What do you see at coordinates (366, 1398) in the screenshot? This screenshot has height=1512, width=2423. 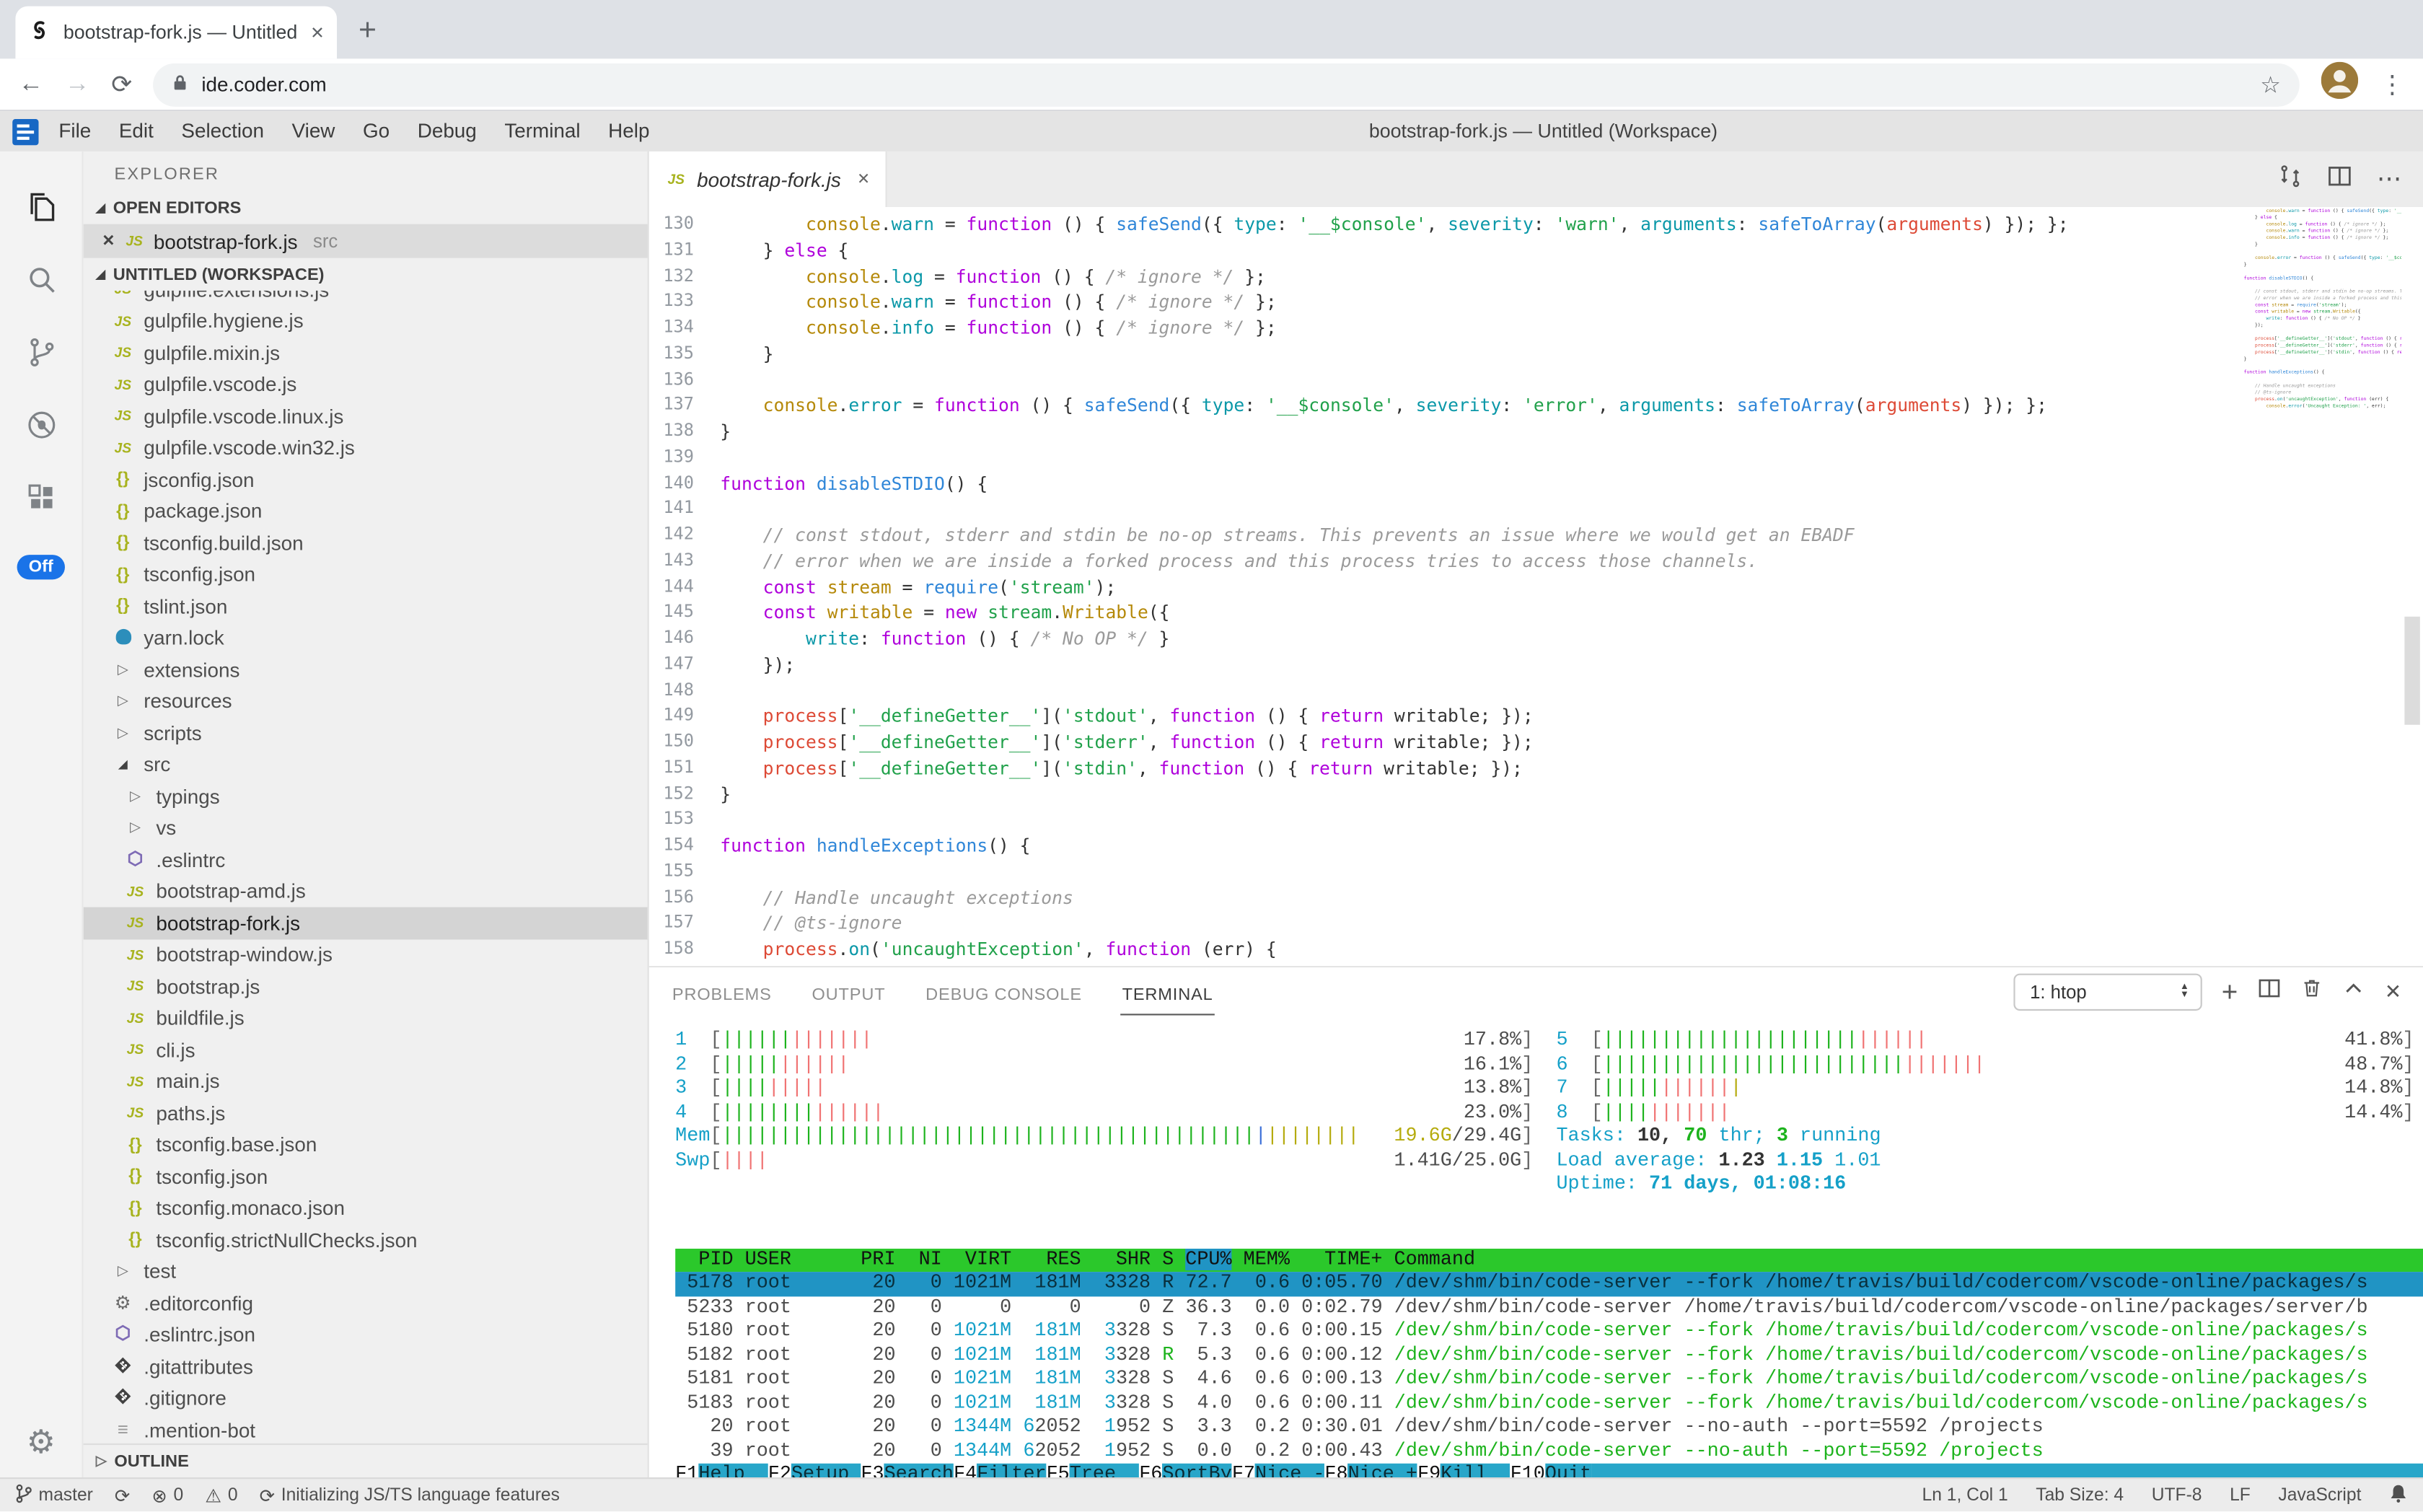 I see `tree-item-.gitignore: .gitignore` at bounding box center [366, 1398].